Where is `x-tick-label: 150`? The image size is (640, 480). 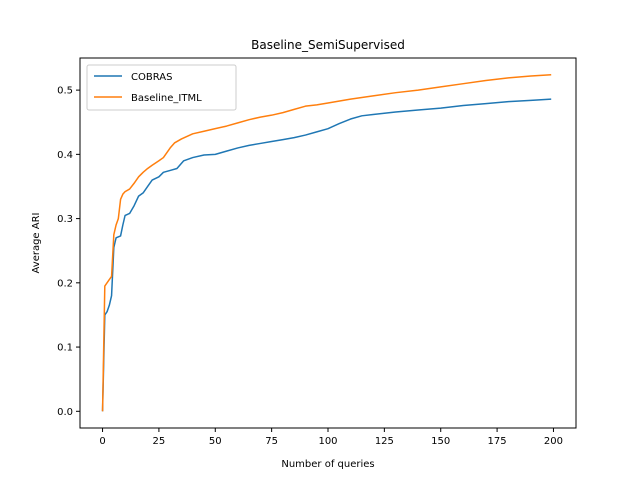
x-tick-label: 150 is located at coordinates (440, 441).